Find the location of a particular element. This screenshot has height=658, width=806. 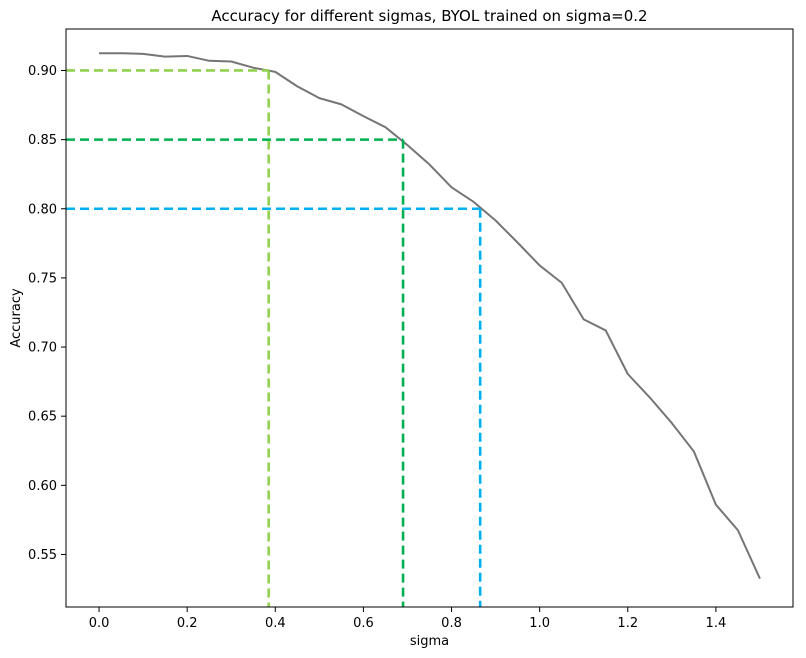

y-tick-label-7: 0.90 is located at coordinates (42, 71).